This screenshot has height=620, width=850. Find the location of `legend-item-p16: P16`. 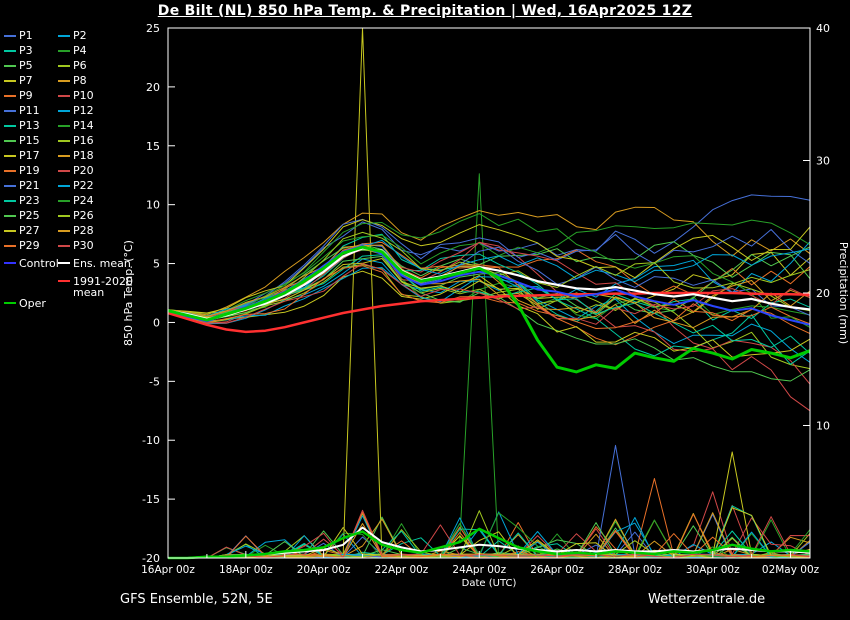

legend-item-p16: P16 is located at coordinates (85, 140).